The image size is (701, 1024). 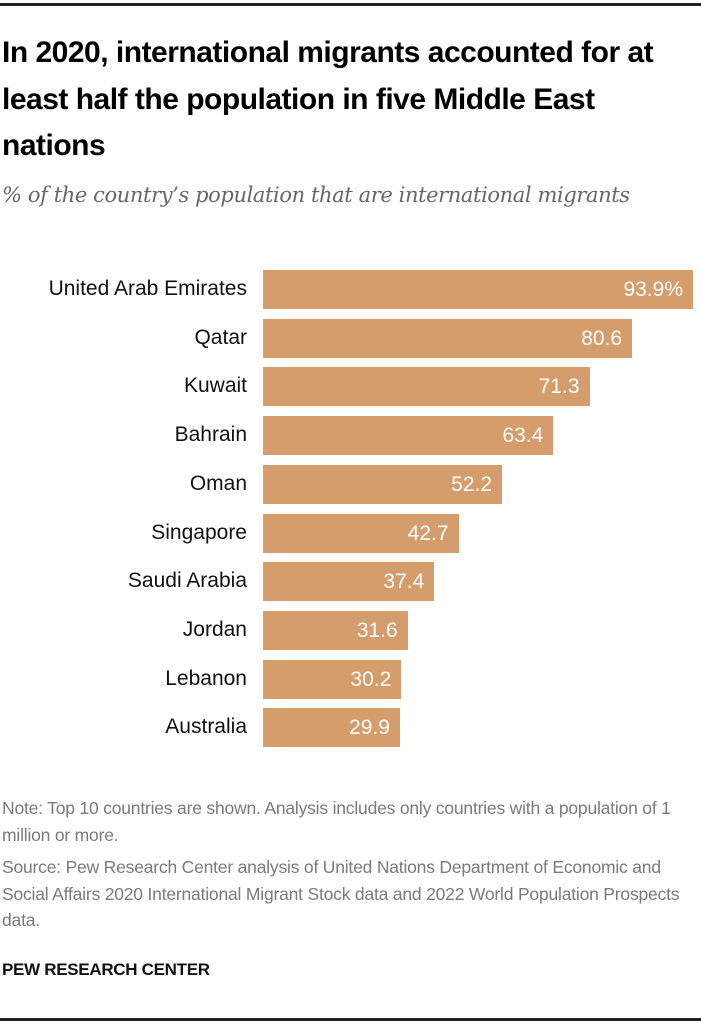 I want to click on data-label: 63.4, so click(x=523, y=436).